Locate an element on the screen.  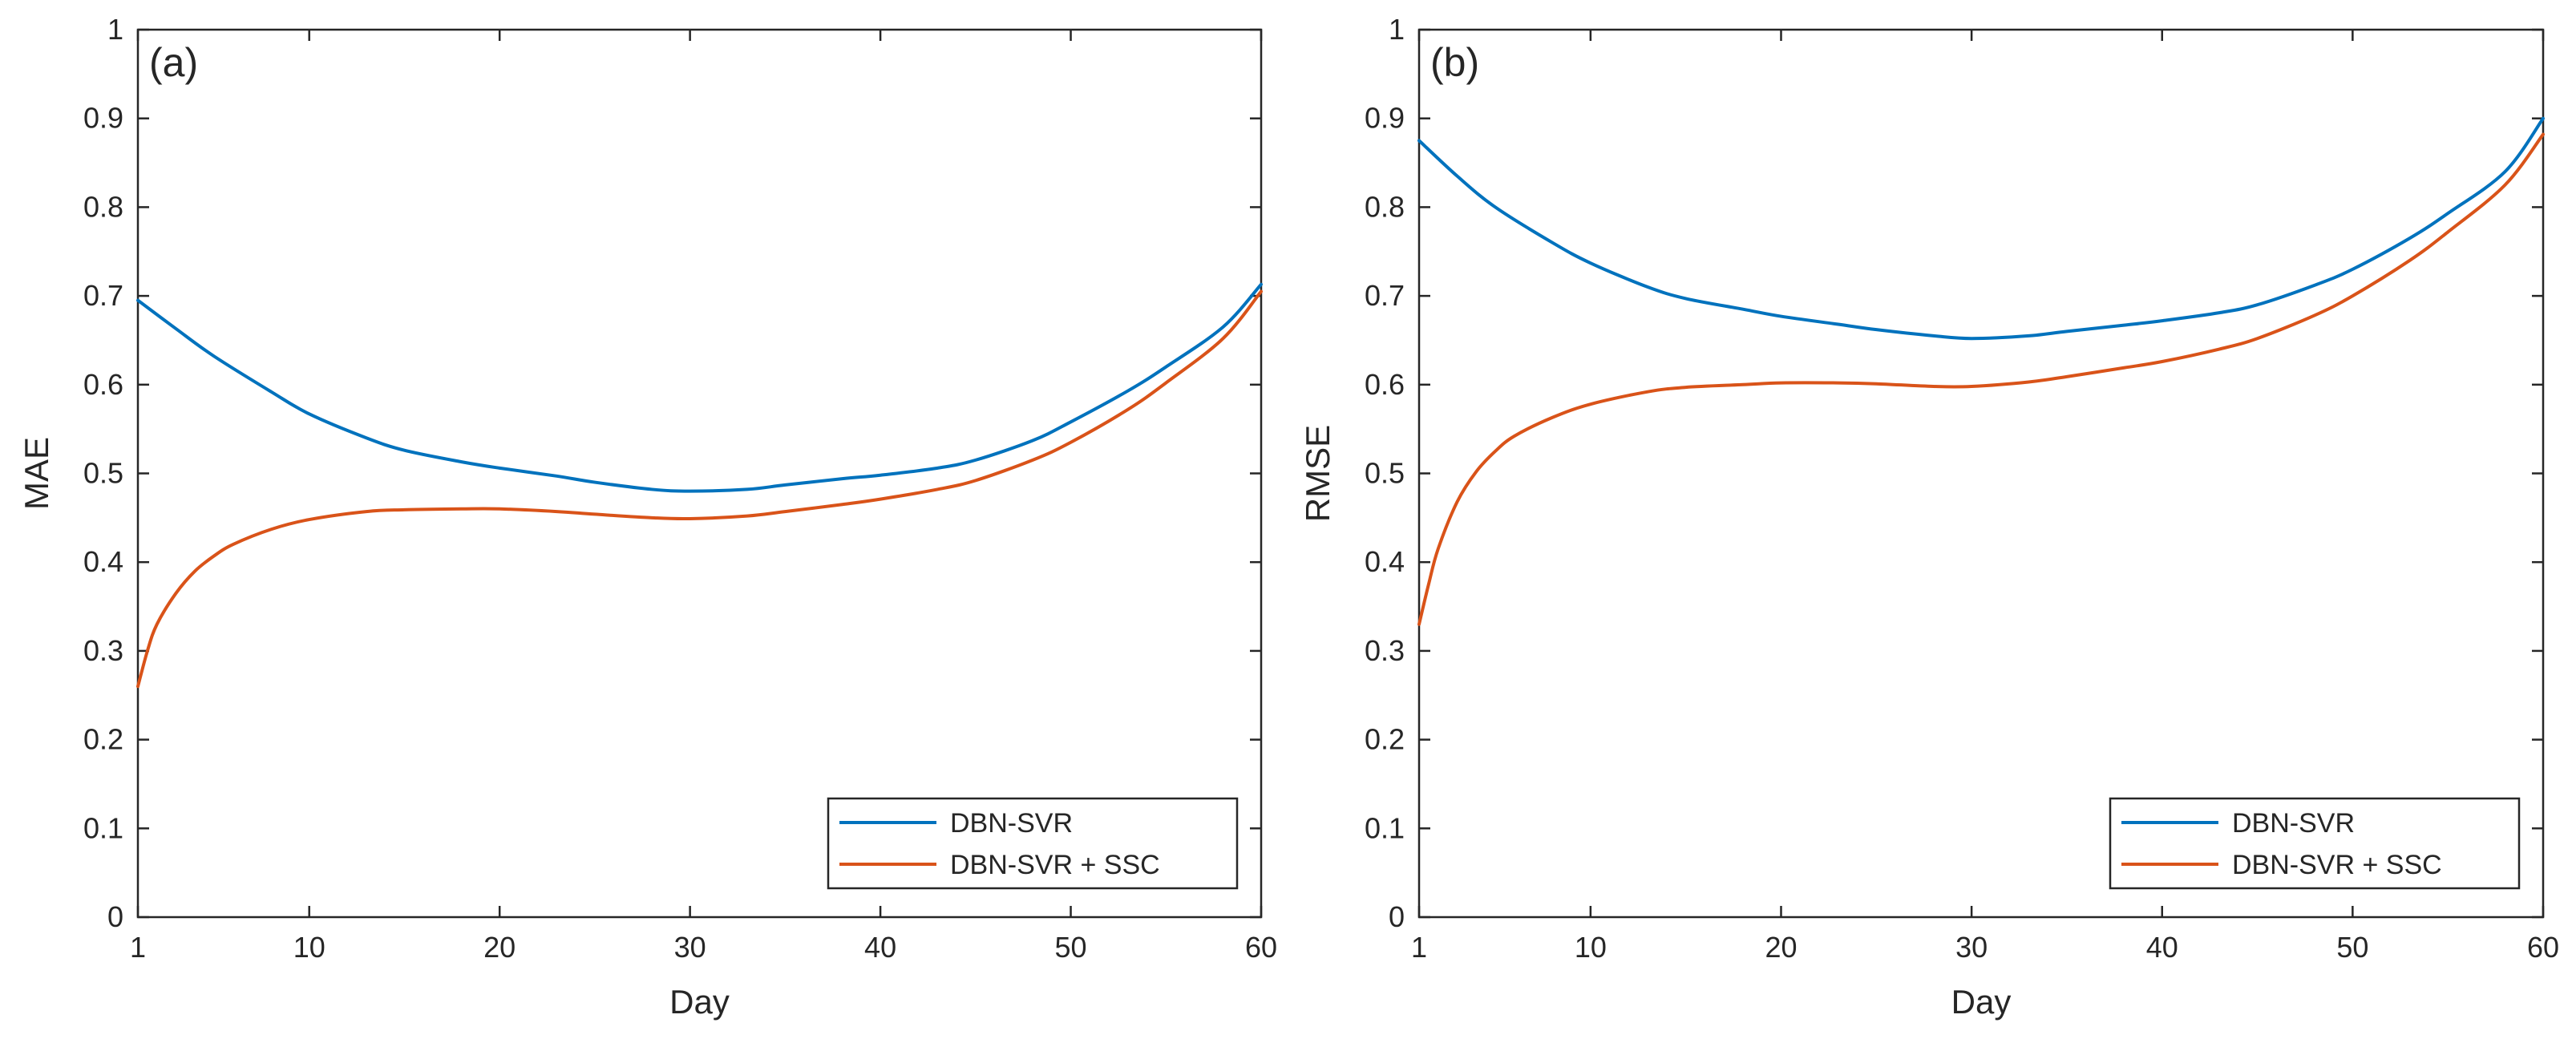
y-axis-label: MAE is located at coordinates (36, 473).